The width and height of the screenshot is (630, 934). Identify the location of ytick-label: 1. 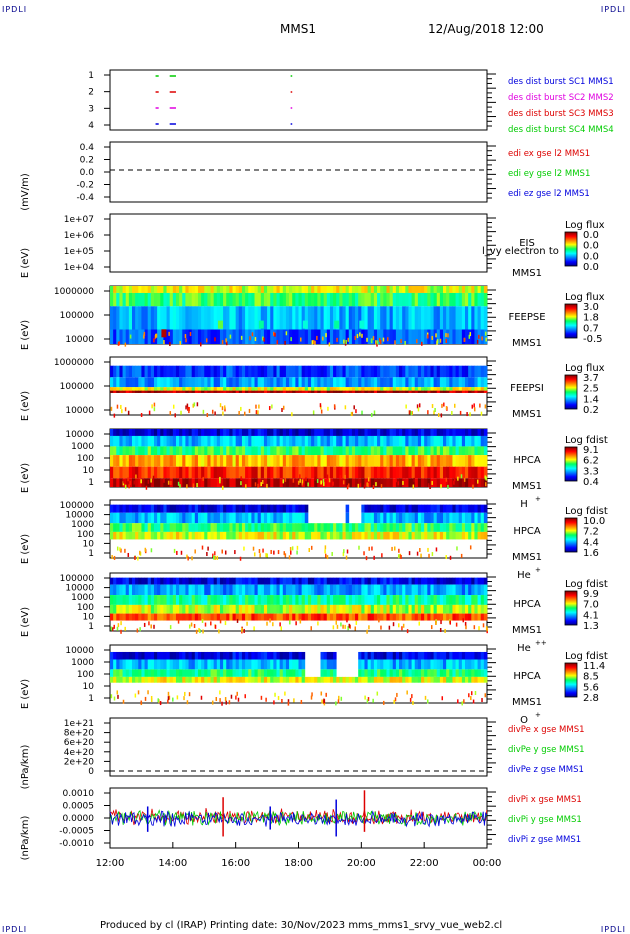
(91, 627).